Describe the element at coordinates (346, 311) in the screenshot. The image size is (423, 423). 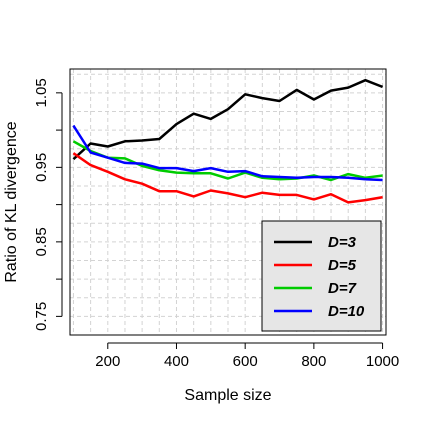
I see `legend-label: D=10` at that location.